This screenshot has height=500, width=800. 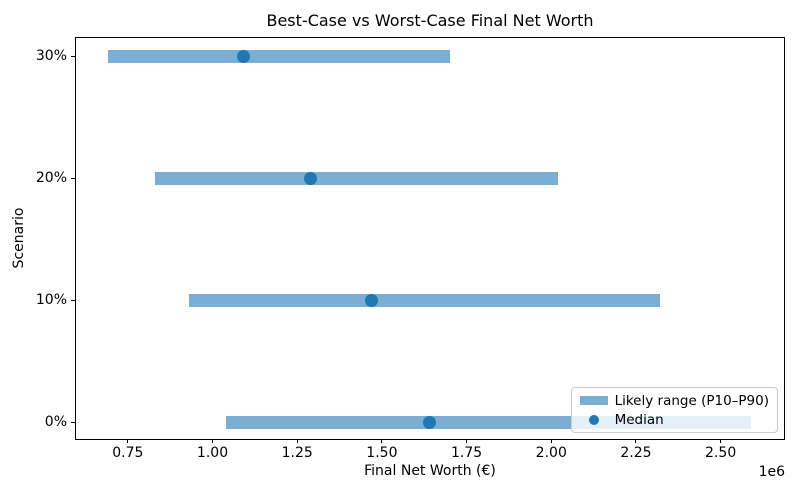 What do you see at coordinates (636, 453) in the screenshot?
I see `x-tick-label: 2.25` at bounding box center [636, 453].